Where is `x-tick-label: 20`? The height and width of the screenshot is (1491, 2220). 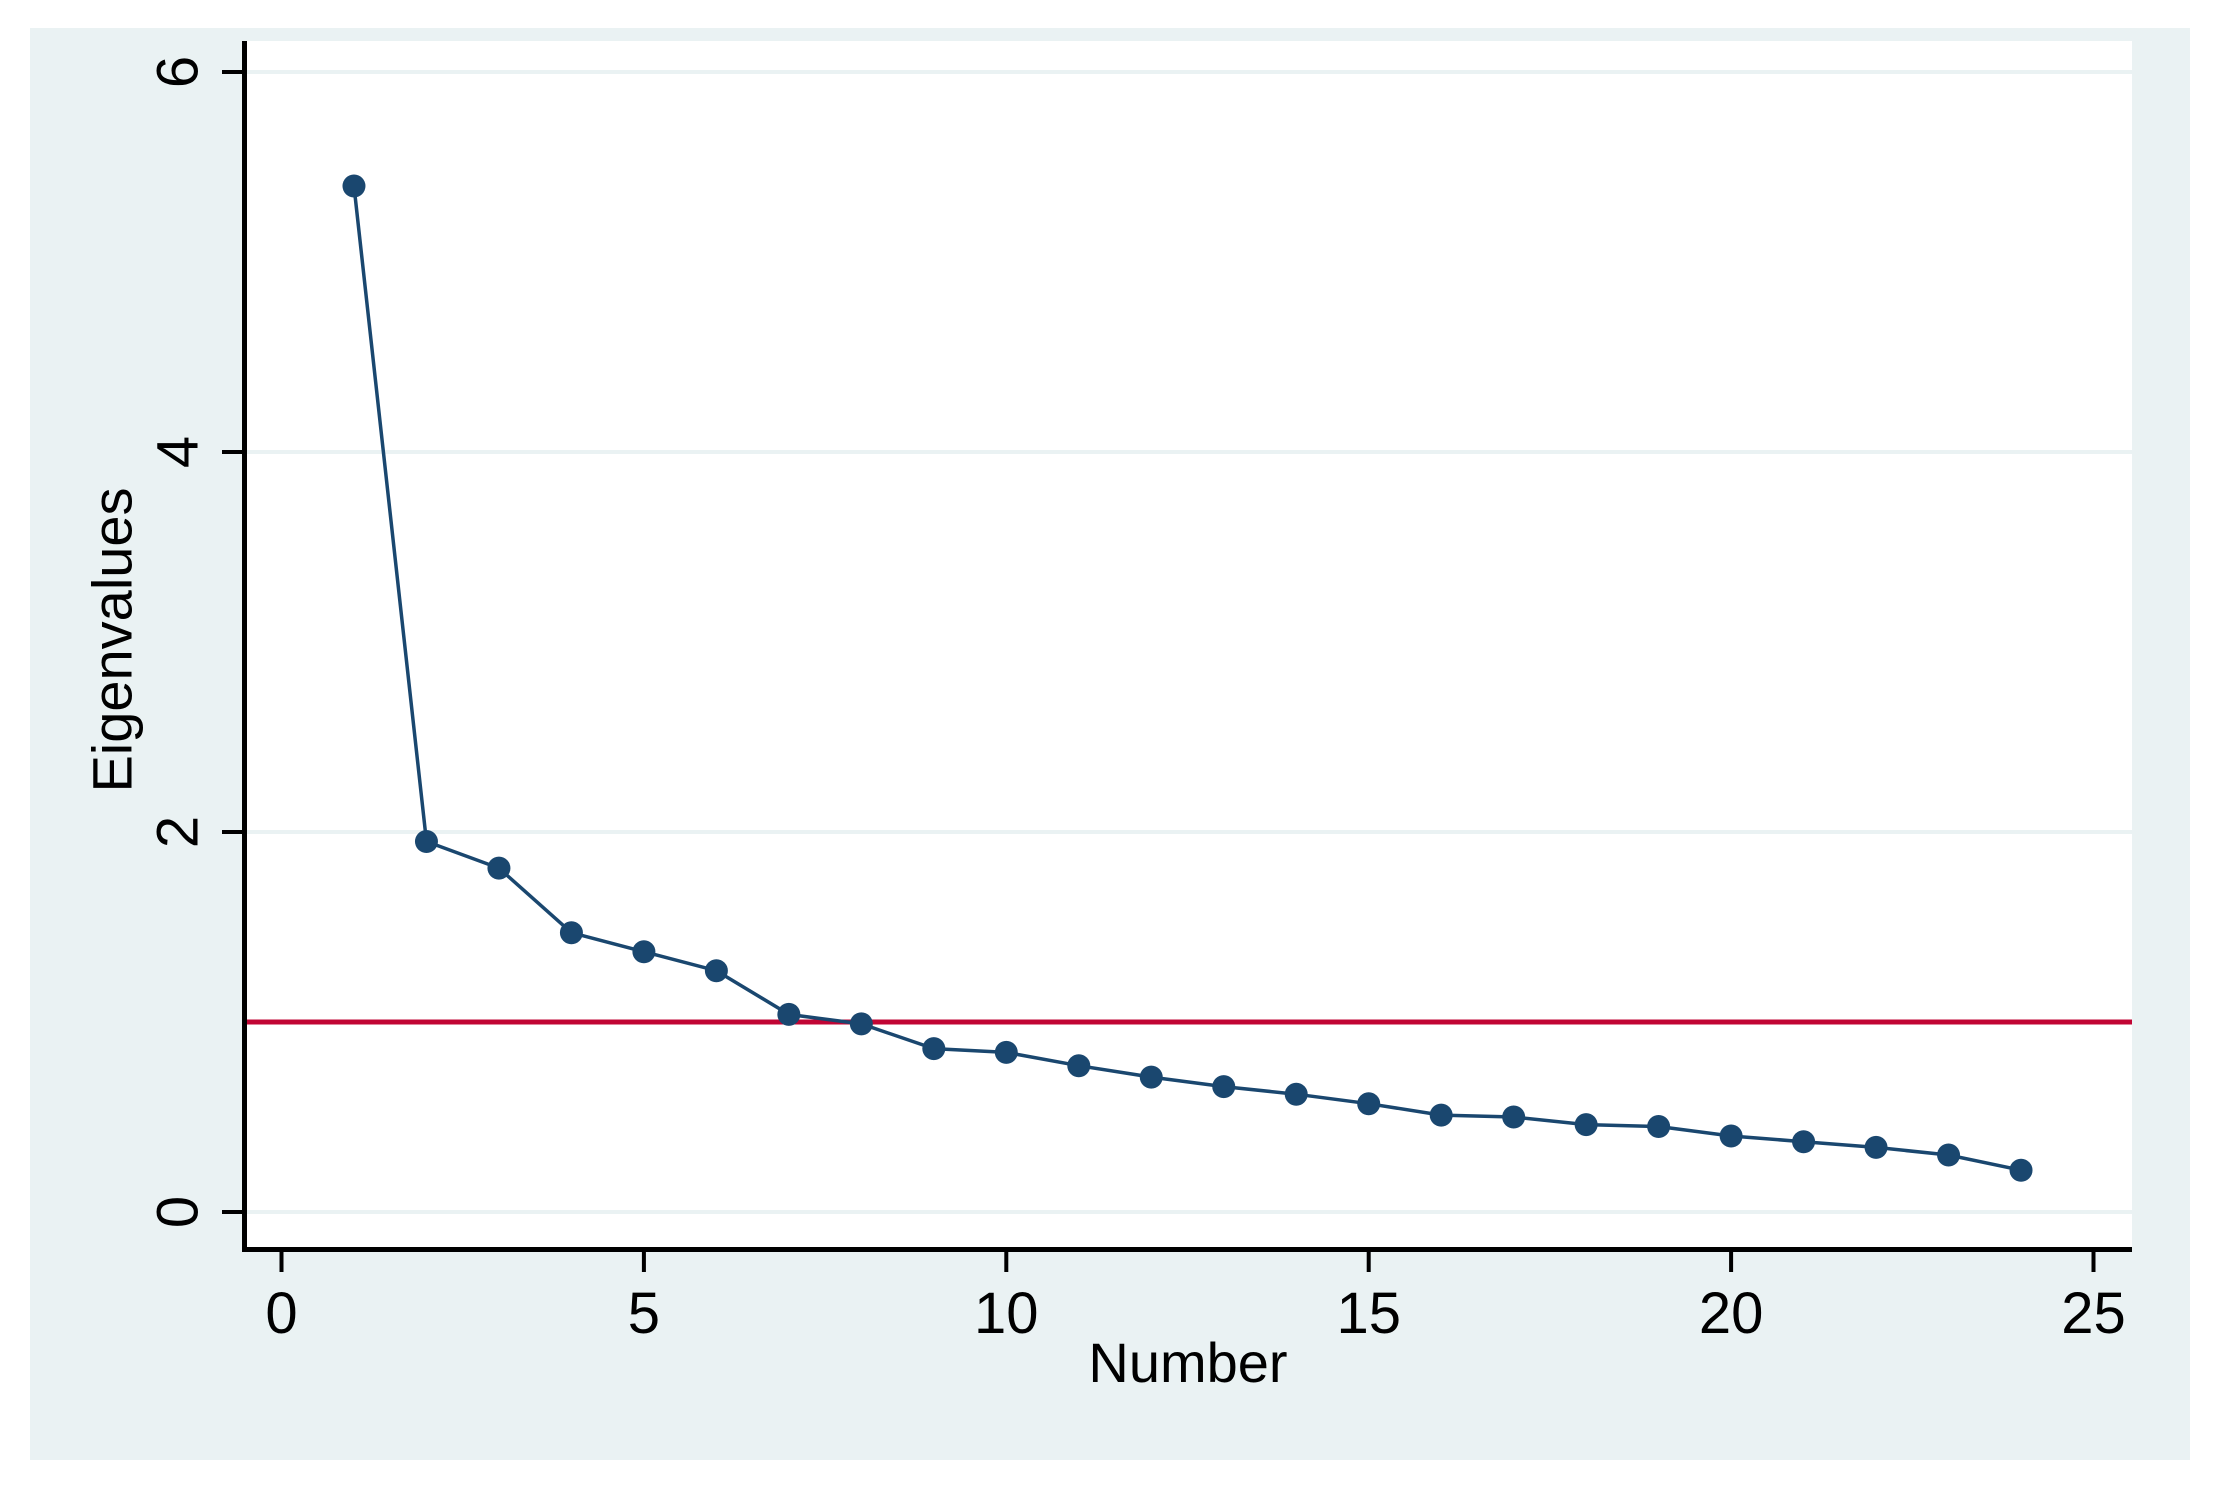 x-tick-label: 20 is located at coordinates (1731, 1313).